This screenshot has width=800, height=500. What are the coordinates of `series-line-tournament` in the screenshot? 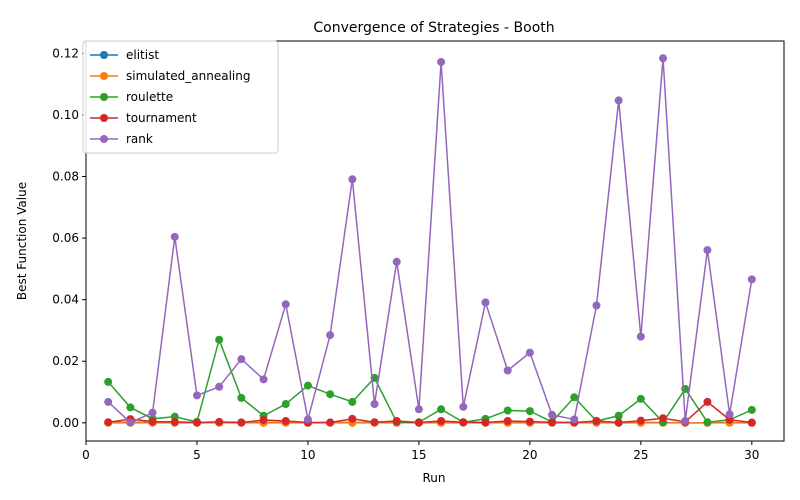 It's located at (430, 412).